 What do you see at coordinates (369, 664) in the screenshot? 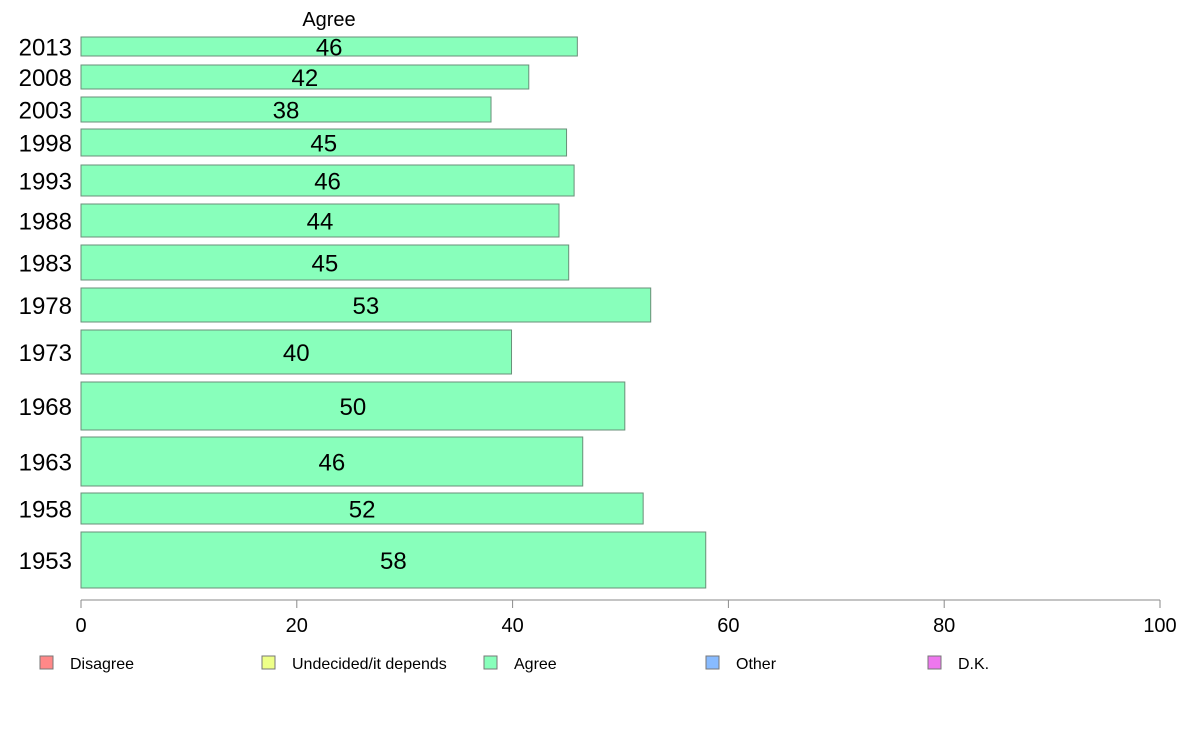
I see `legend-label-undecided-it-depends: Undecided/it depends` at bounding box center [369, 664].